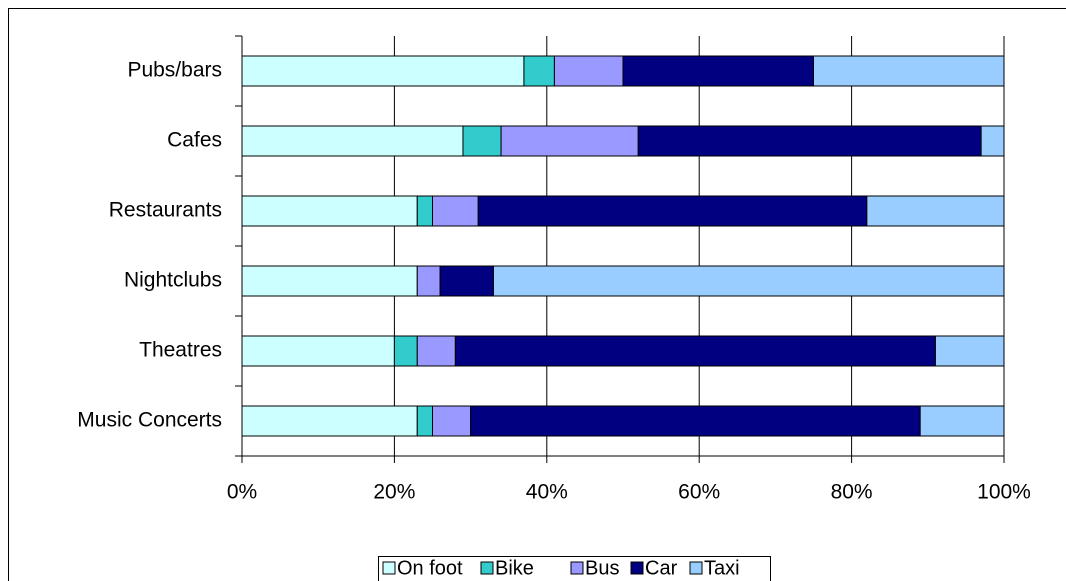 The width and height of the screenshot is (1066, 581). What do you see at coordinates (722, 568) in the screenshot?
I see `legend-label: Taxi` at bounding box center [722, 568].